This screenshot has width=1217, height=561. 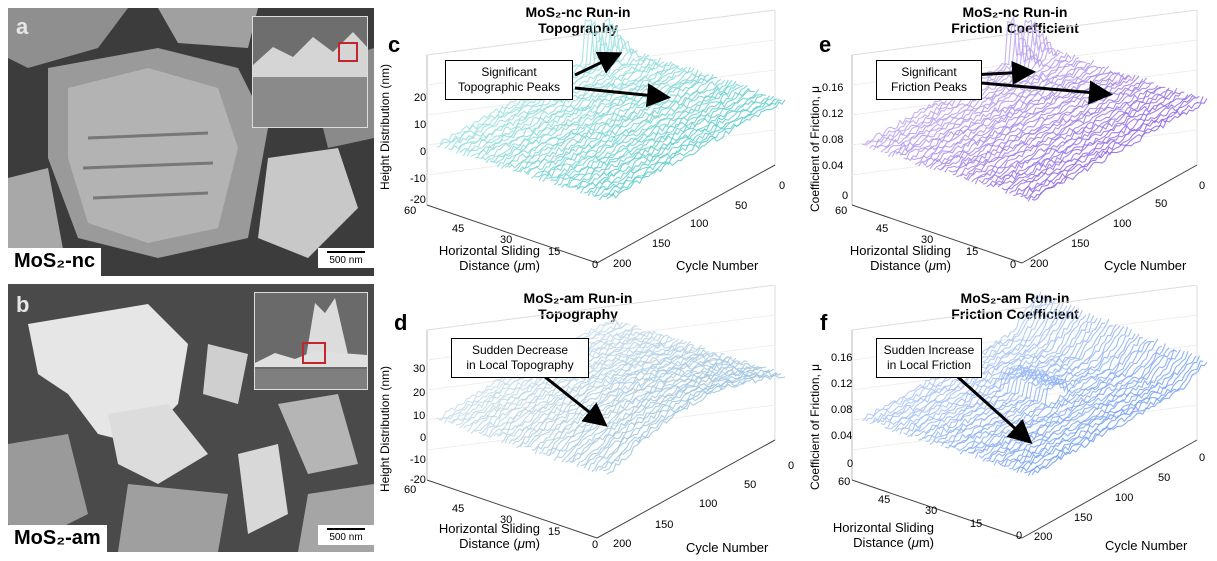 I want to click on z-tick-f: 200, so click(x=1043, y=537).